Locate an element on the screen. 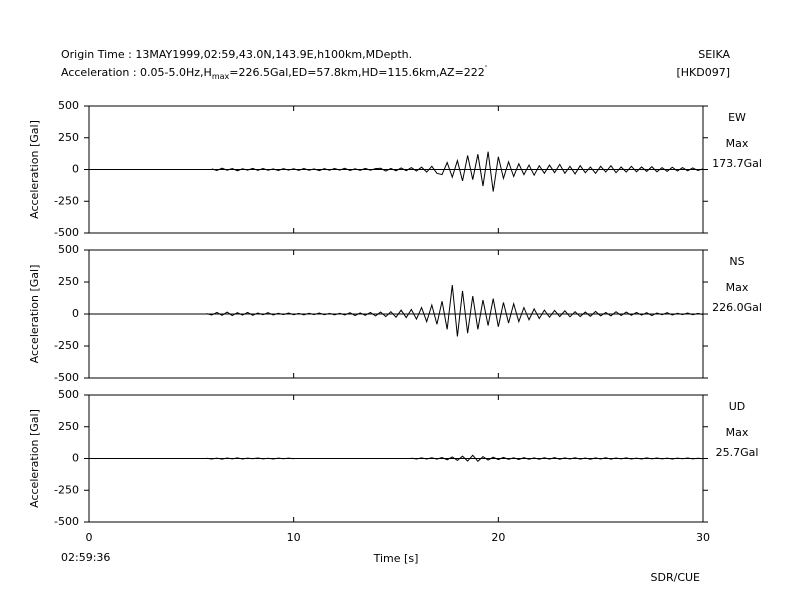 The width and height of the screenshot is (792, 612). station-code: [HKD097] is located at coordinates (703, 72).